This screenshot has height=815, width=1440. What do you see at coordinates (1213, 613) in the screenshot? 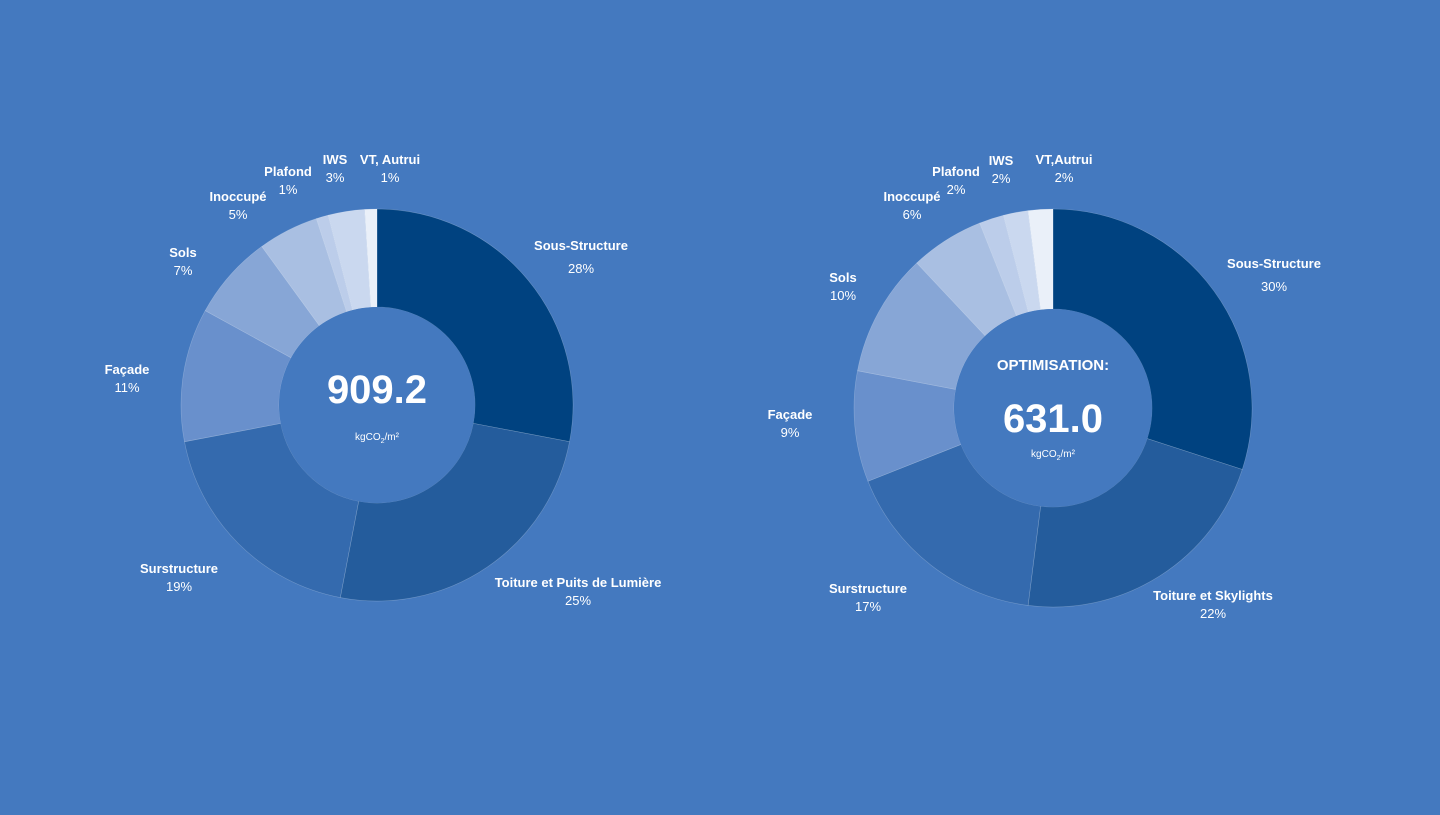
I see `slice-pct-toiture-et-skylights: 22%` at bounding box center [1213, 613].